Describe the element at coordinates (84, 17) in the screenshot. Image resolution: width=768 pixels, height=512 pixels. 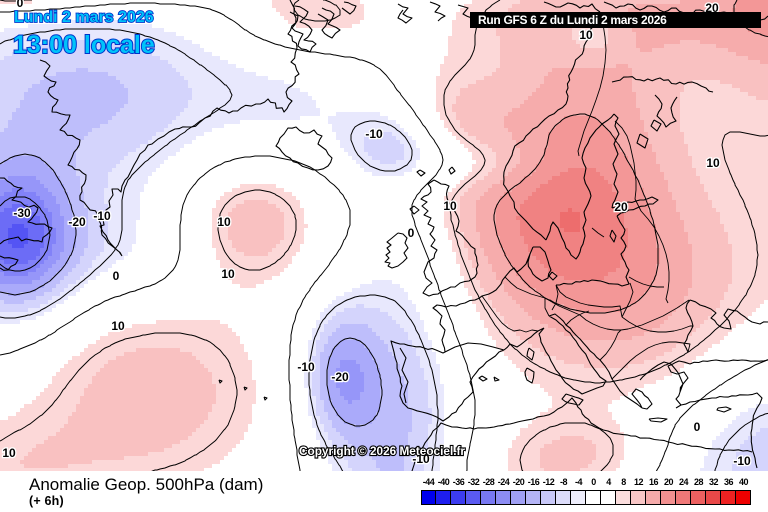
I see `svg-text: Lundi 2 mars 2026` at that location.